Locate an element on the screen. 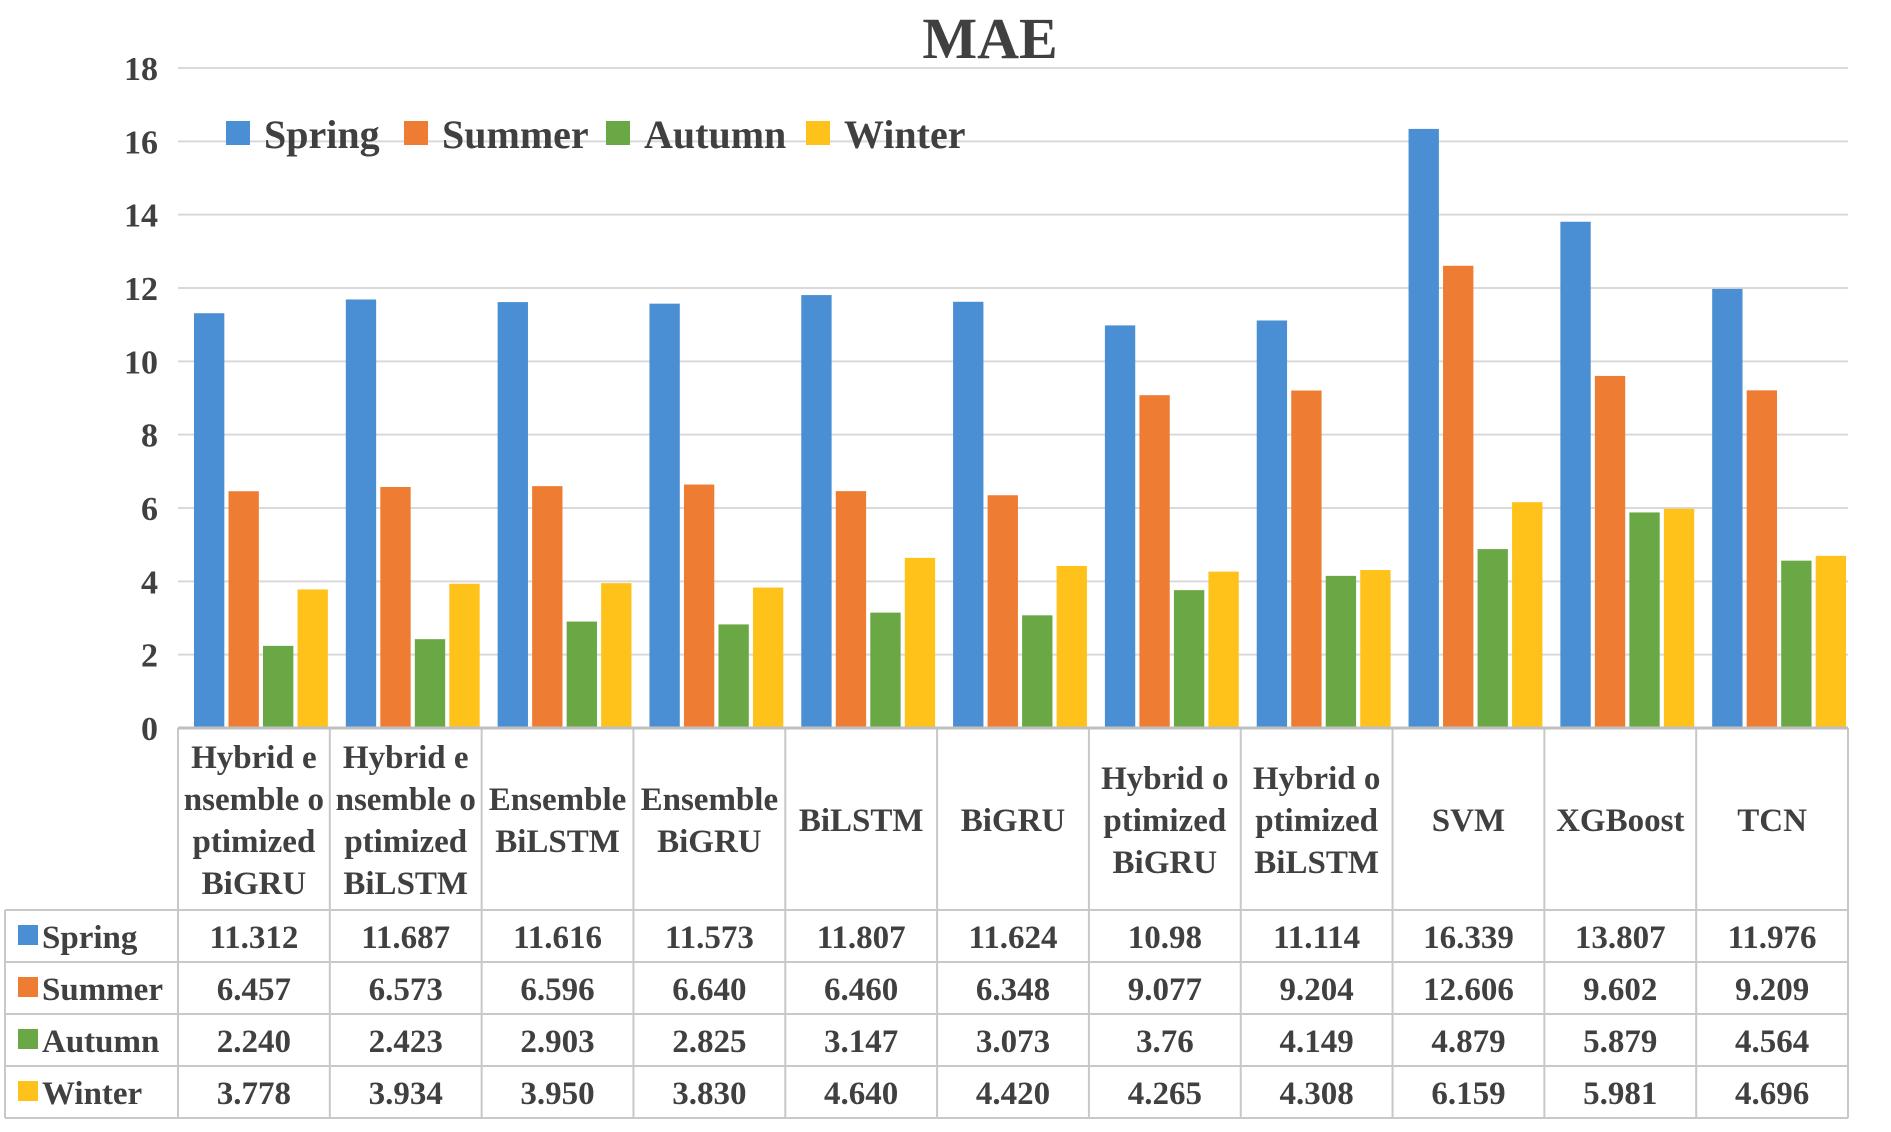 This screenshot has width=1891, height=1132. row-label-winter: Winter is located at coordinates (92, 1094).